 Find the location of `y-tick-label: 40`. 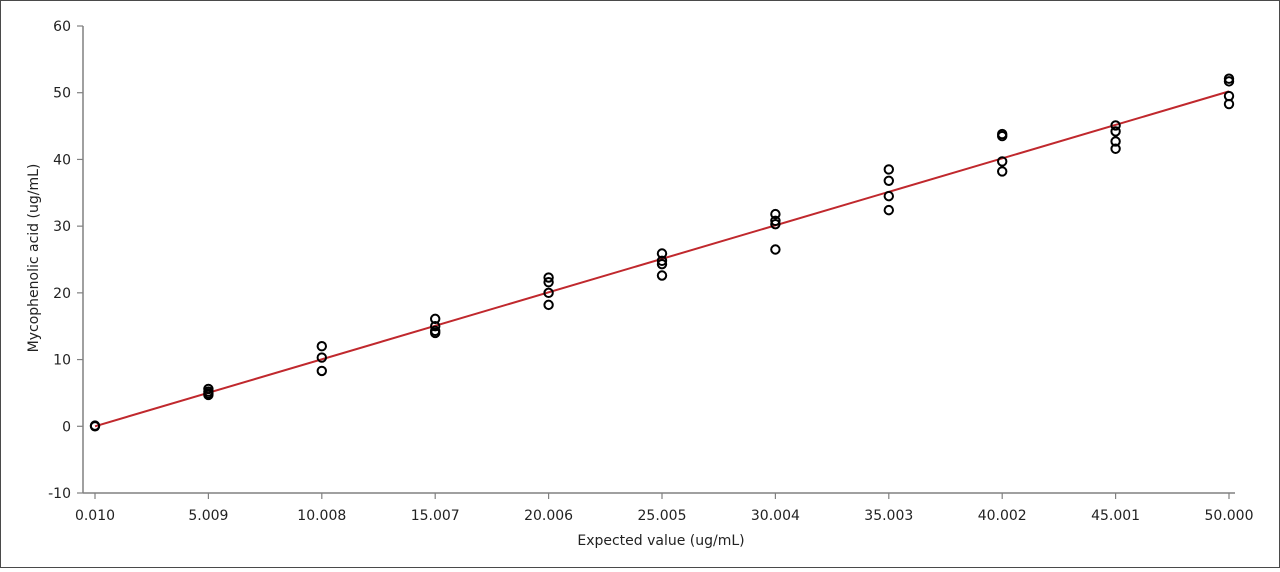

y-tick-label: 40 is located at coordinates (62, 160).